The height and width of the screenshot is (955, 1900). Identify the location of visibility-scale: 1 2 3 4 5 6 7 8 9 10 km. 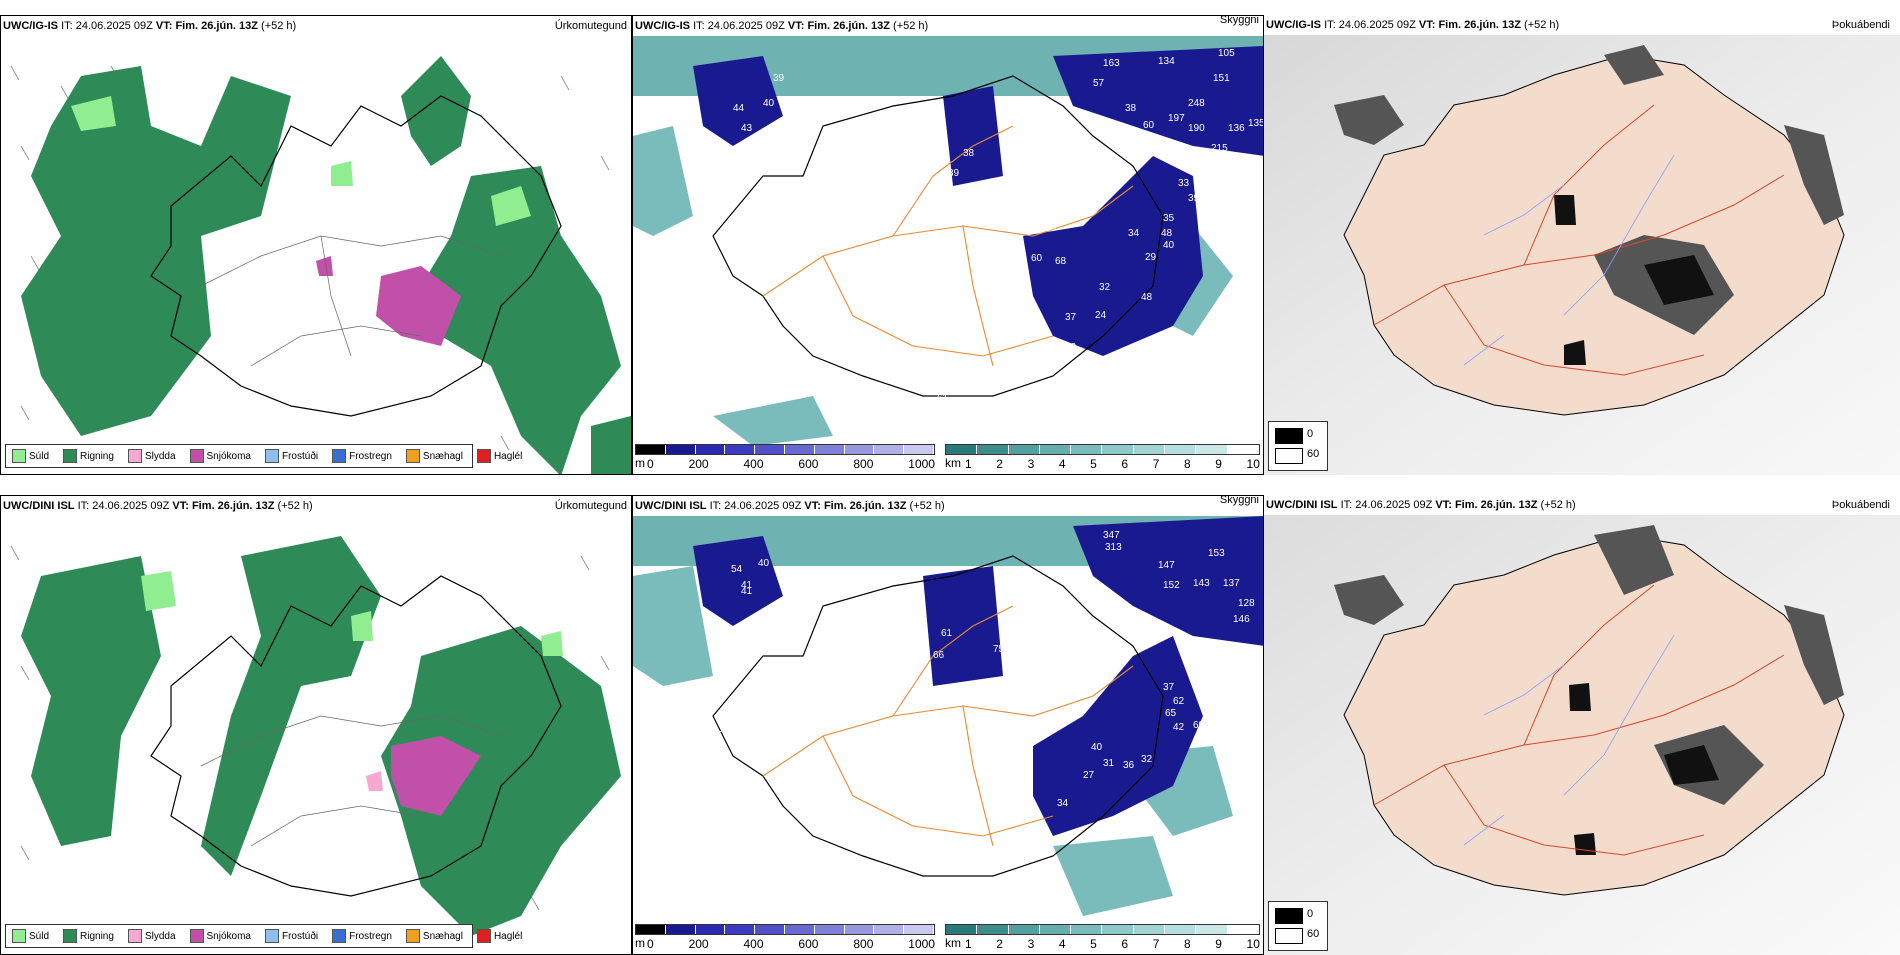
(1102, 937).